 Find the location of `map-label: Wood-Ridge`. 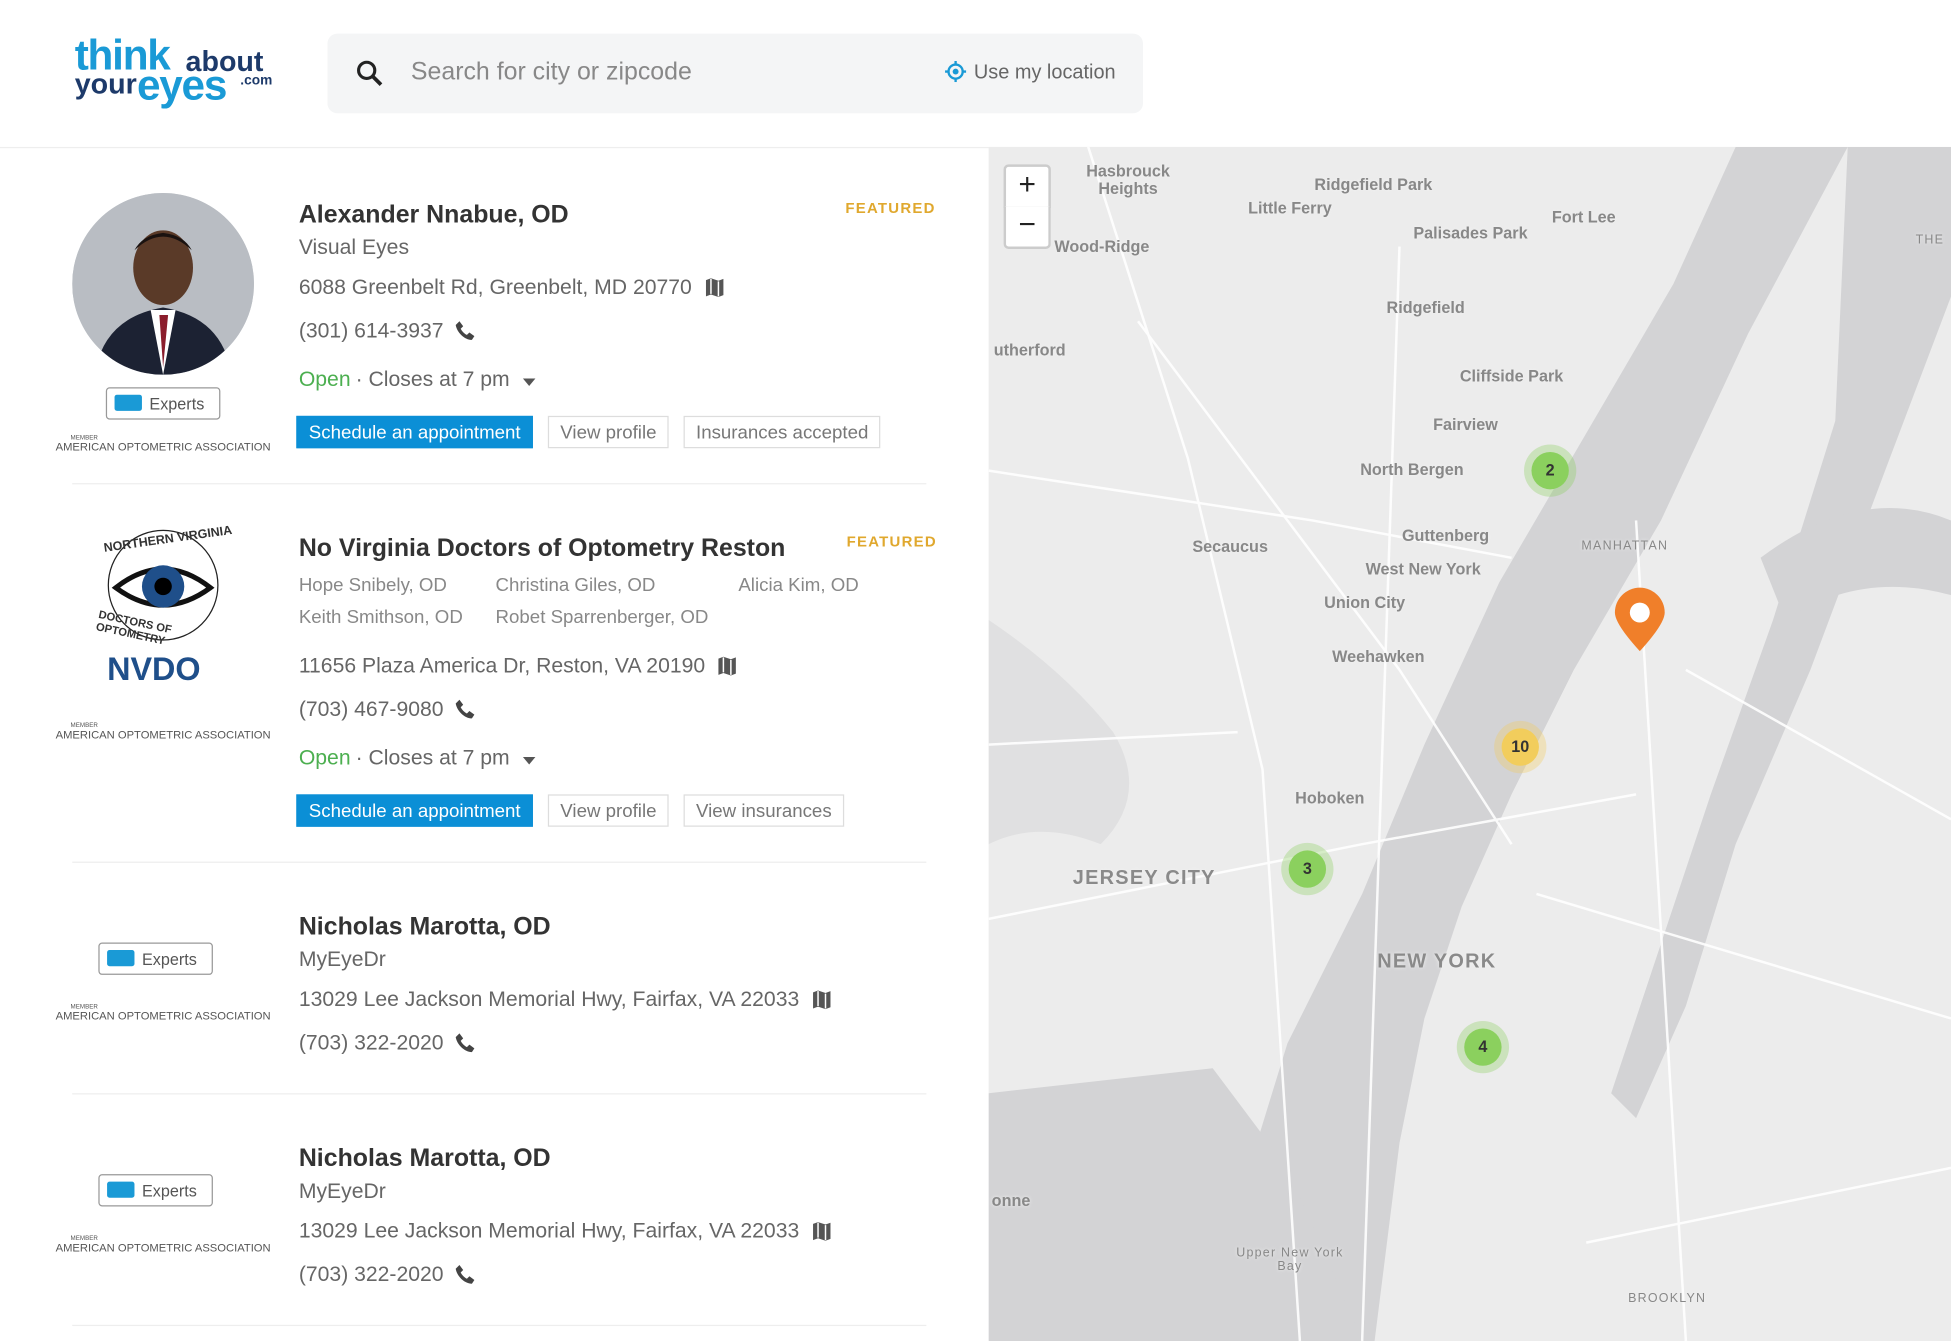

map-label: Wood-Ridge is located at coordinates (1102, 246).